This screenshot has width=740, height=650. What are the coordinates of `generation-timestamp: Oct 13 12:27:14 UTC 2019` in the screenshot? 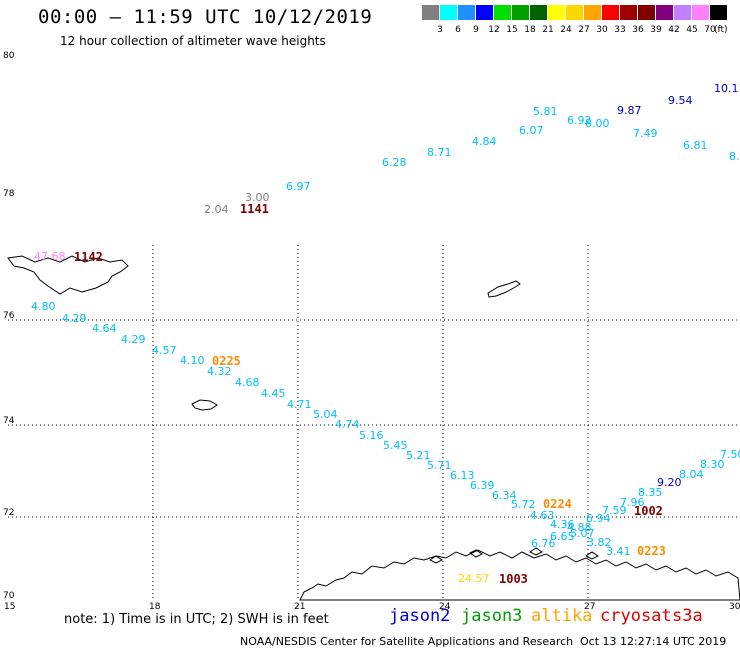 It's located at (653, 641).